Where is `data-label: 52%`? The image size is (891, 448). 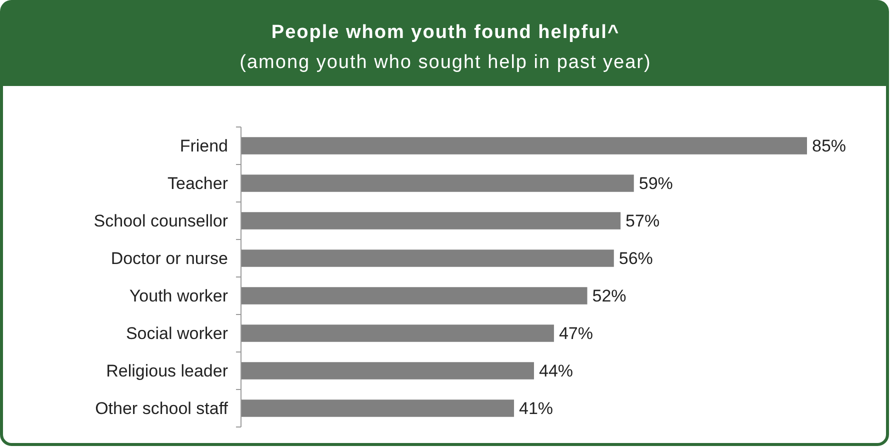
data-label: 52% is located at coordinates (609, 296).